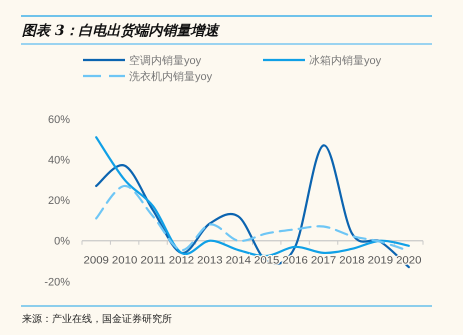 The image size is (463, 335). Describe the element at coordinates (345, 60) in the screenshot. I see `legend-label: 冰箱内销量yoy` at that location.